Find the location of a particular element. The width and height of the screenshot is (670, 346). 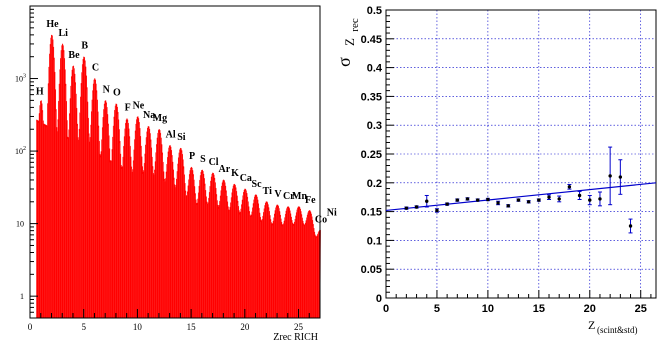

x-axis-label: Zrec RICH is located at coordinates (295, 336).